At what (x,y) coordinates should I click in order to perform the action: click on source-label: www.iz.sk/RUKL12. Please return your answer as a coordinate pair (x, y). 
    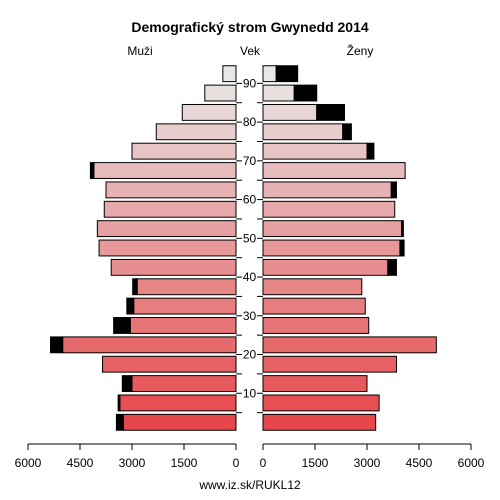
    Looking at the image, I should click on (249, 485).